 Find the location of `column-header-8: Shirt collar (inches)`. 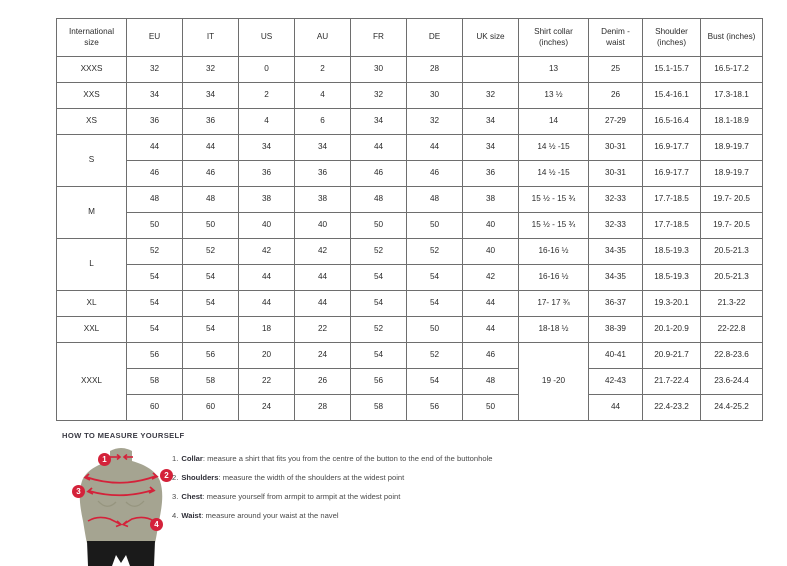

column-header-8: Shirt collar (inches) is located at coordinates (553, 37).